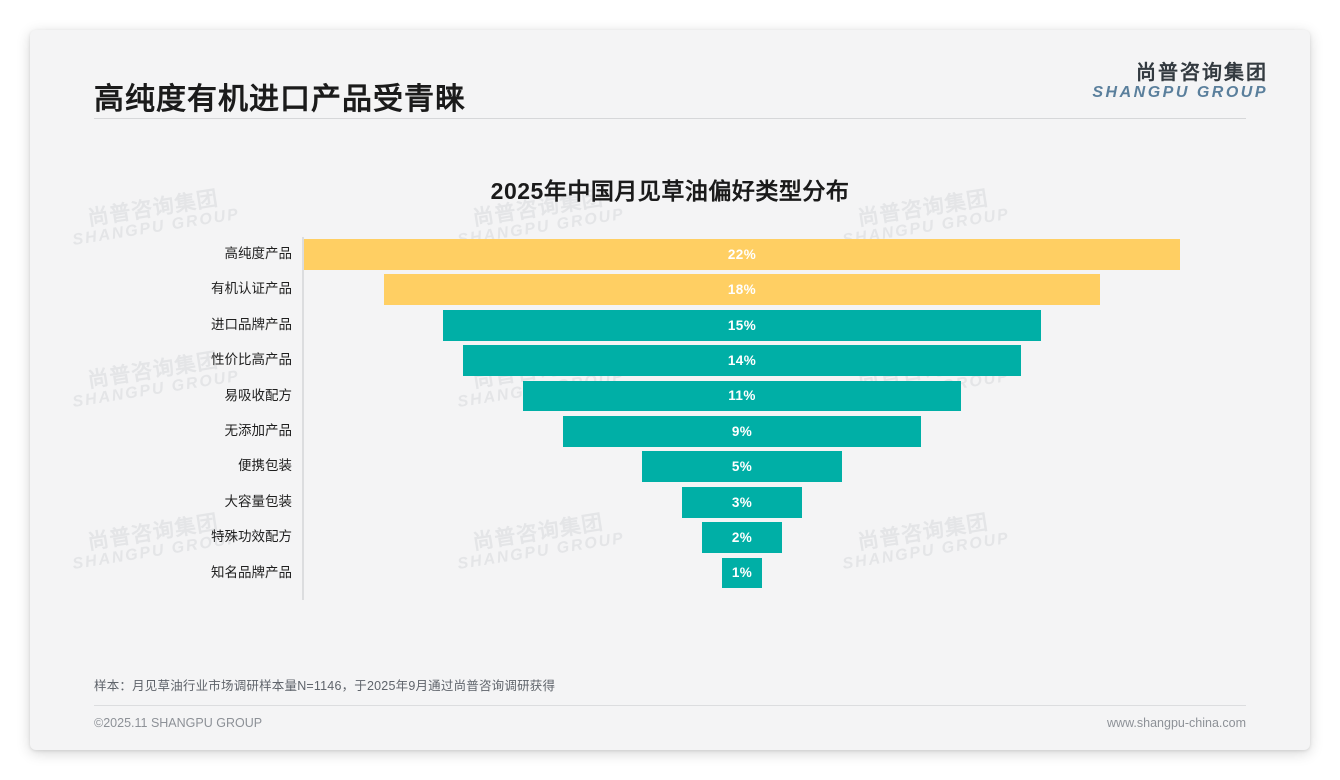 The height and width of the screenshot is (780, 1340). I want to click on chart-row: 知名品牌产品 1%, so click(680, 573).